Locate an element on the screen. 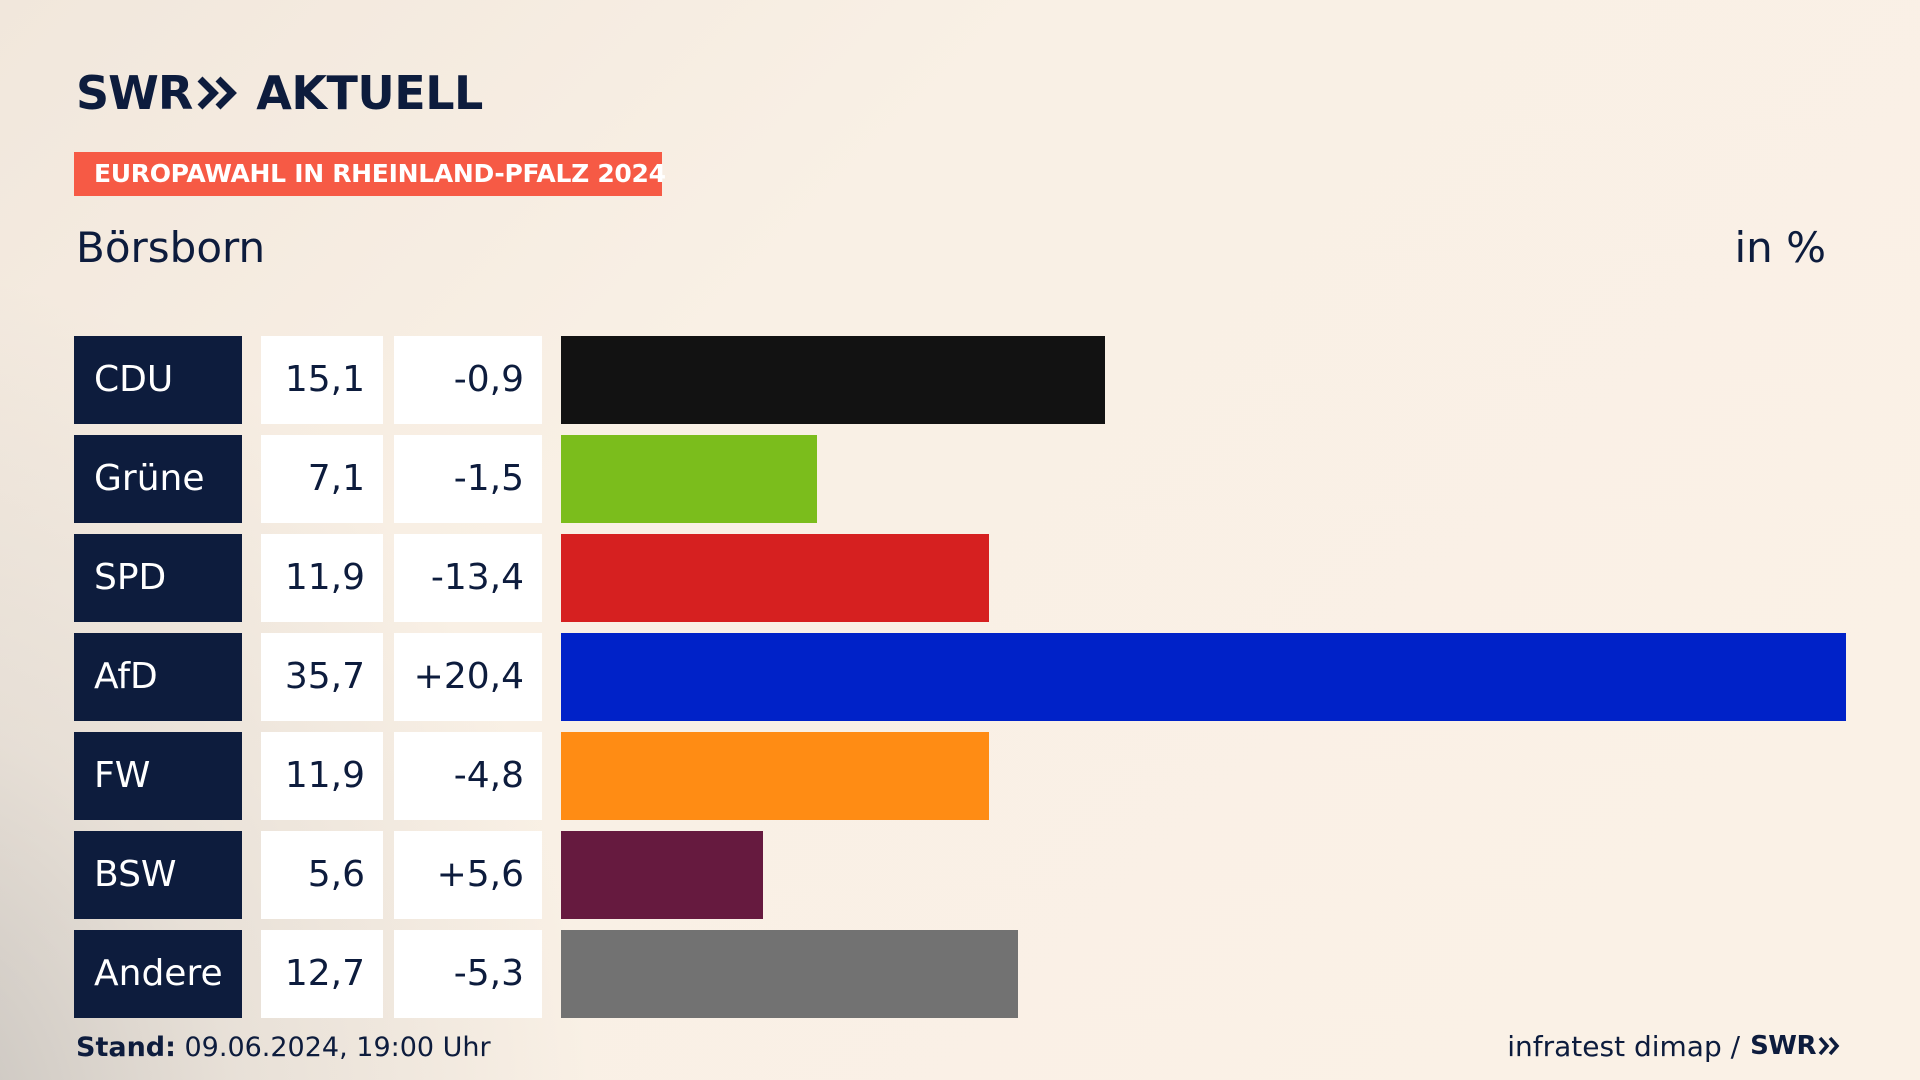 This screenshot has width=1920, height=1080. party-label: Andere is located at coordinates (158, 974).